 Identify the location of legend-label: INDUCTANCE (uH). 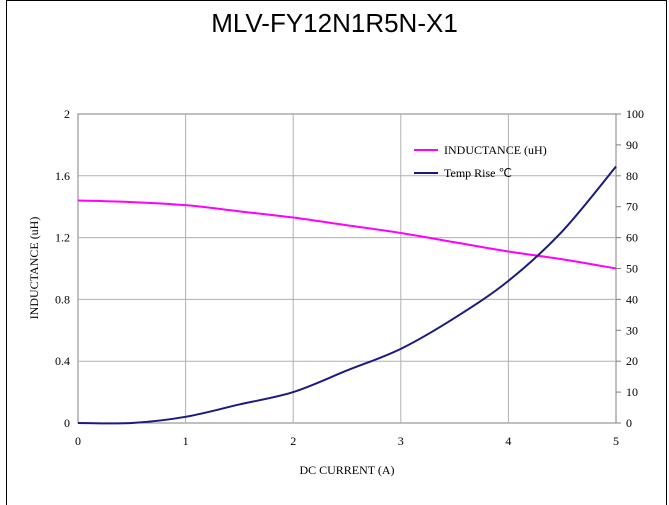
(495, 150).